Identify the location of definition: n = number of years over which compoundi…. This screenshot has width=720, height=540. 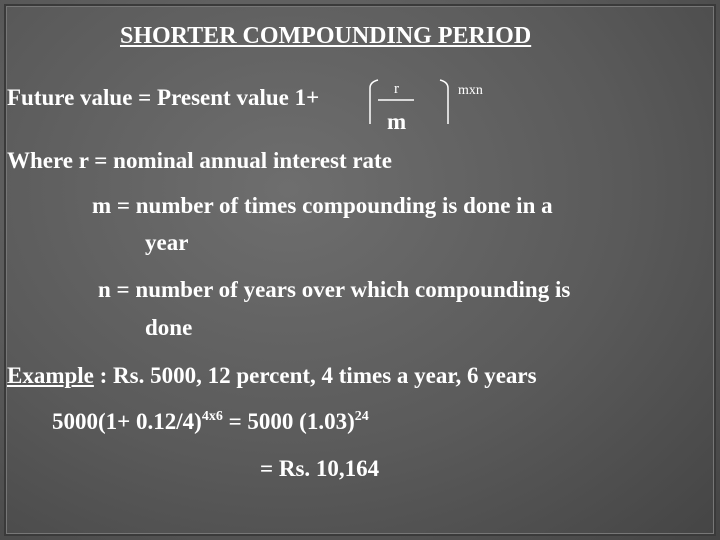
(334, 289).